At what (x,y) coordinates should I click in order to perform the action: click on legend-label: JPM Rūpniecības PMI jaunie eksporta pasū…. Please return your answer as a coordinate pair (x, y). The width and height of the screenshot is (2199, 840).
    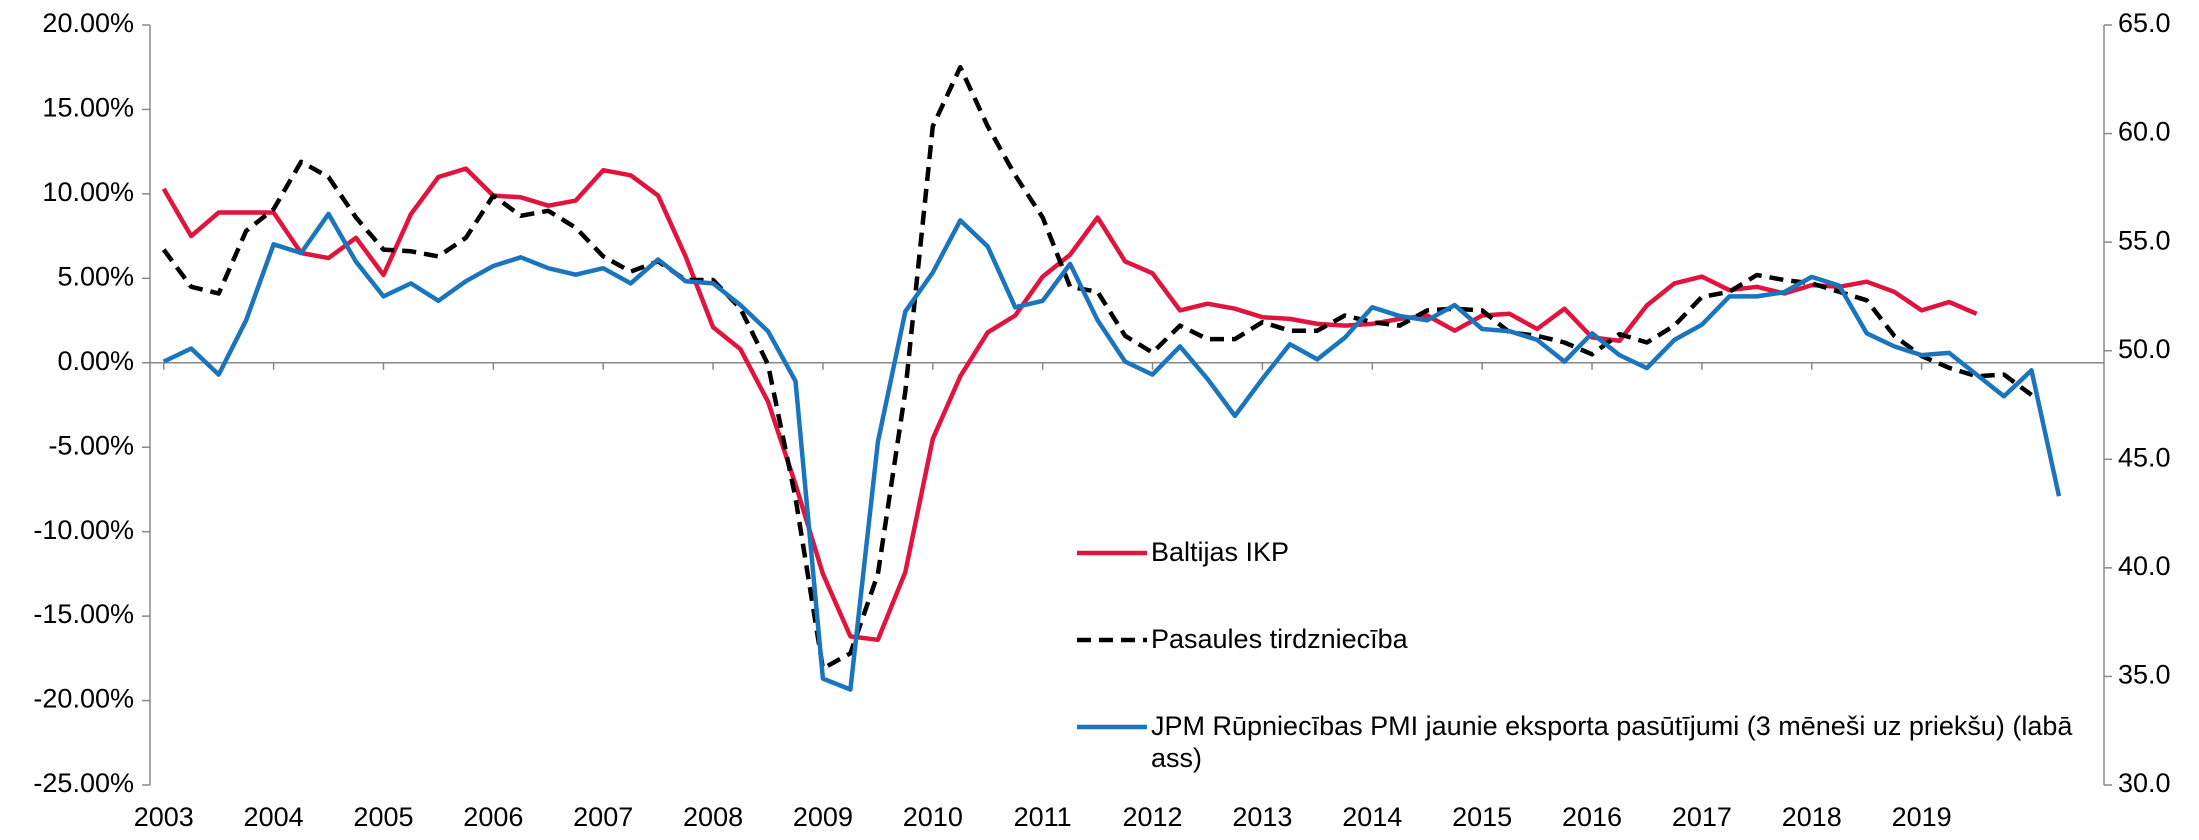
    Looking at the image, I should click on (1612, 742).